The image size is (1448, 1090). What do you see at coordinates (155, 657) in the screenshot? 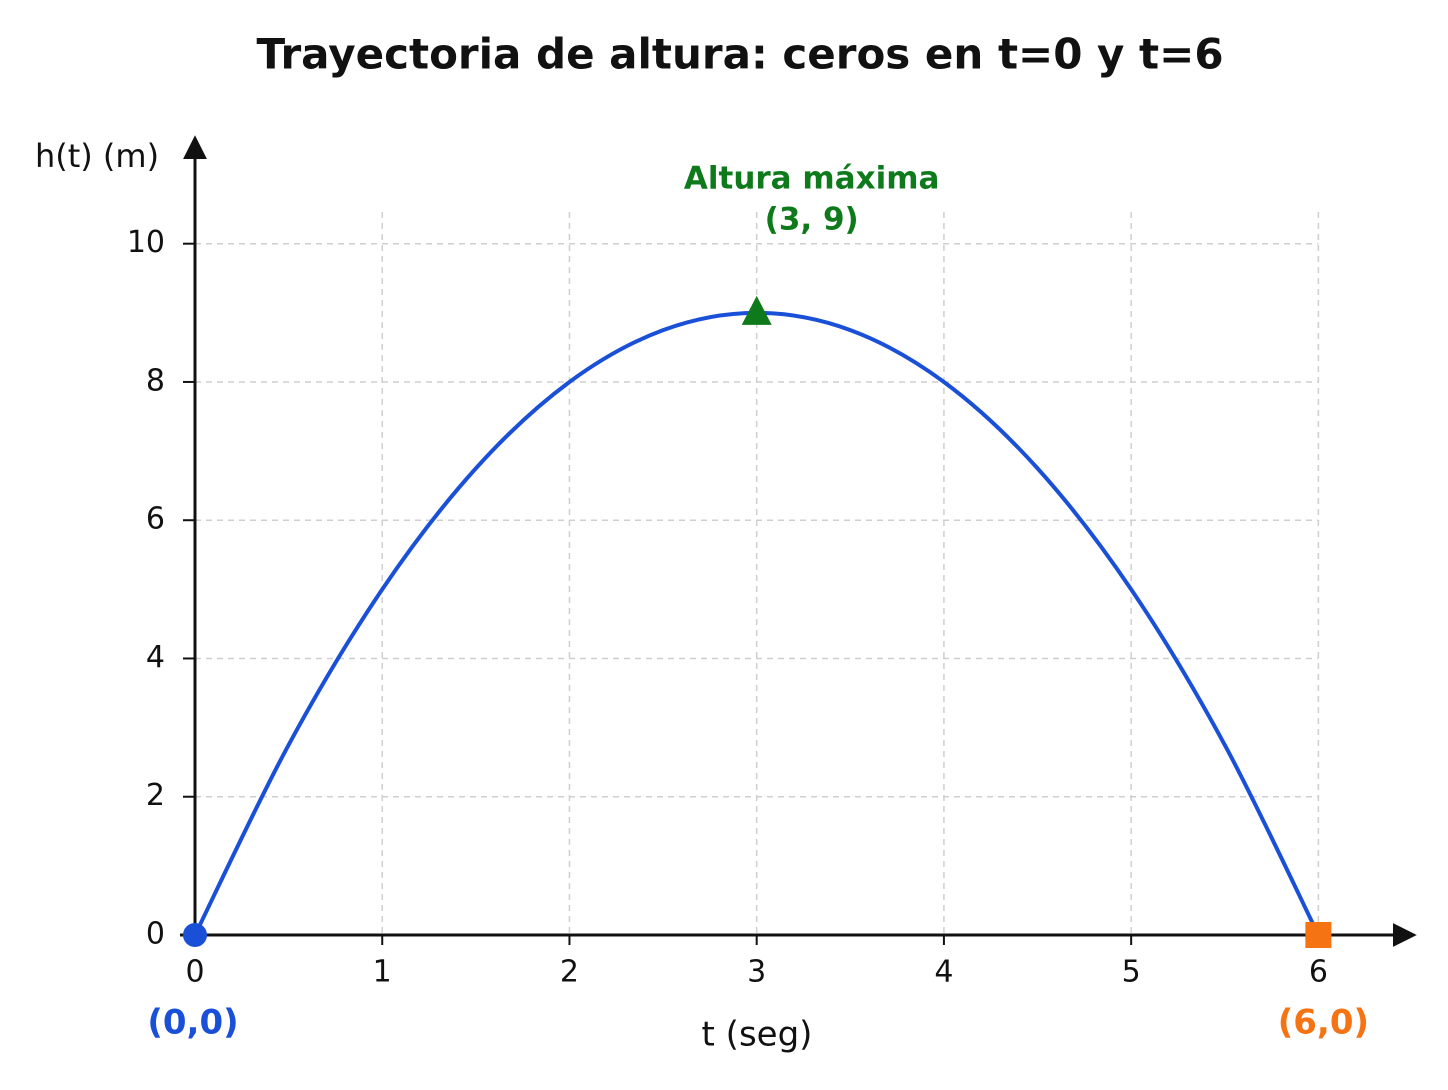
I see `y-tick-label: 4` at bounding box center [155, 657].